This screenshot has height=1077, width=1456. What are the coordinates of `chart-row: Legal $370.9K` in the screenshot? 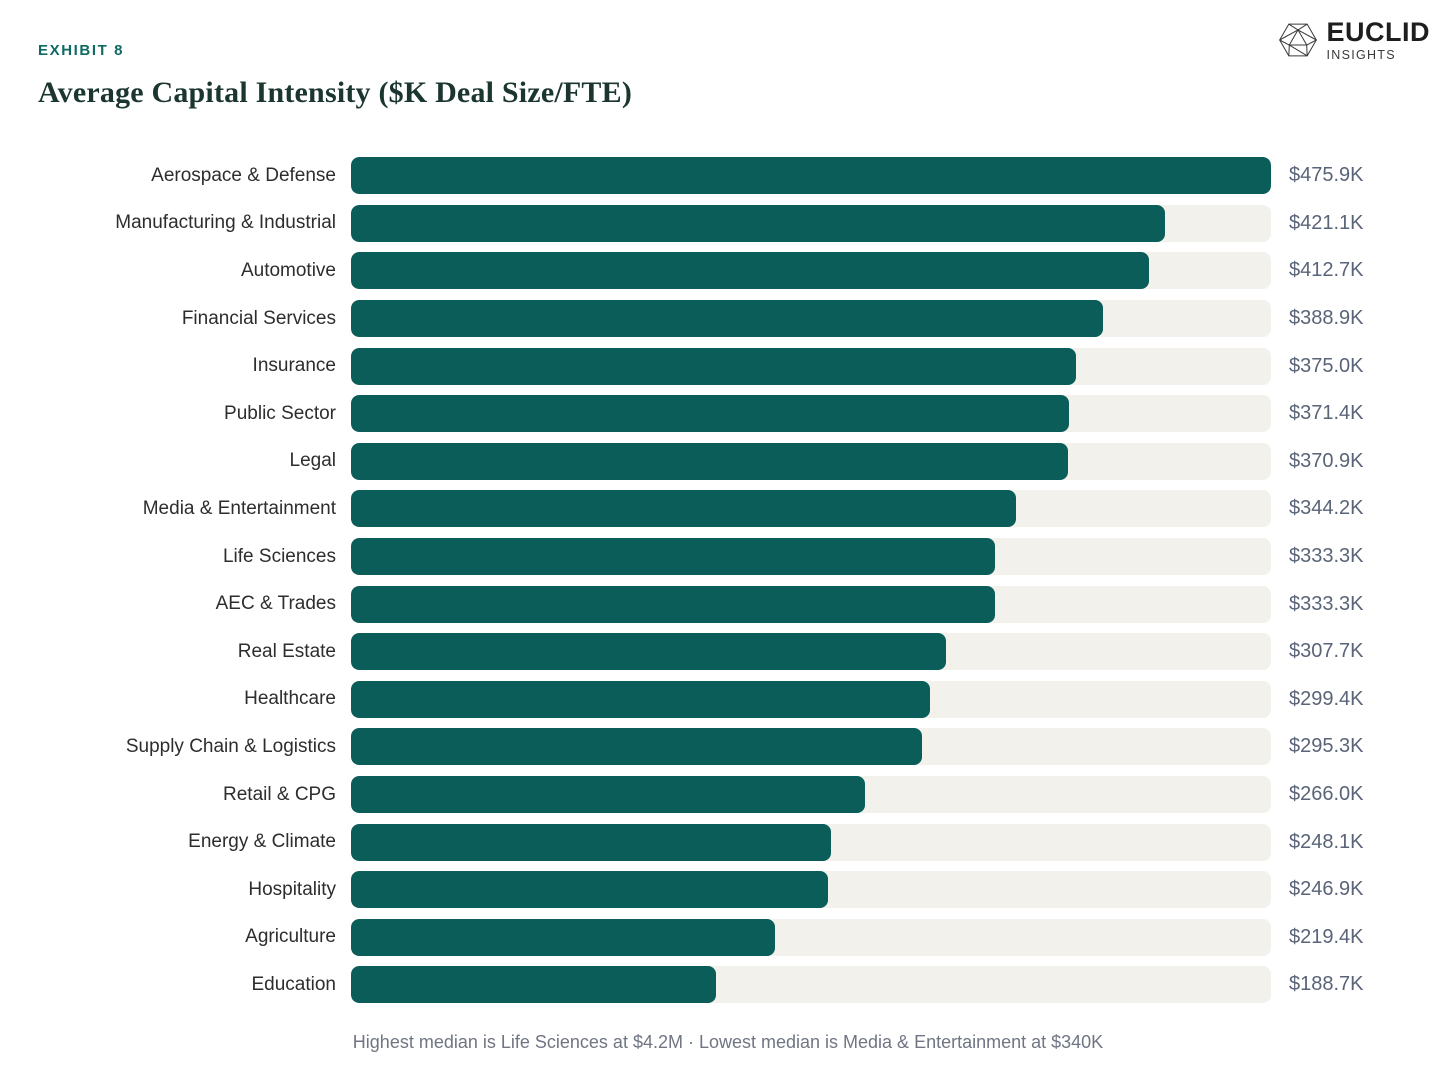 It's located at (728, 462).